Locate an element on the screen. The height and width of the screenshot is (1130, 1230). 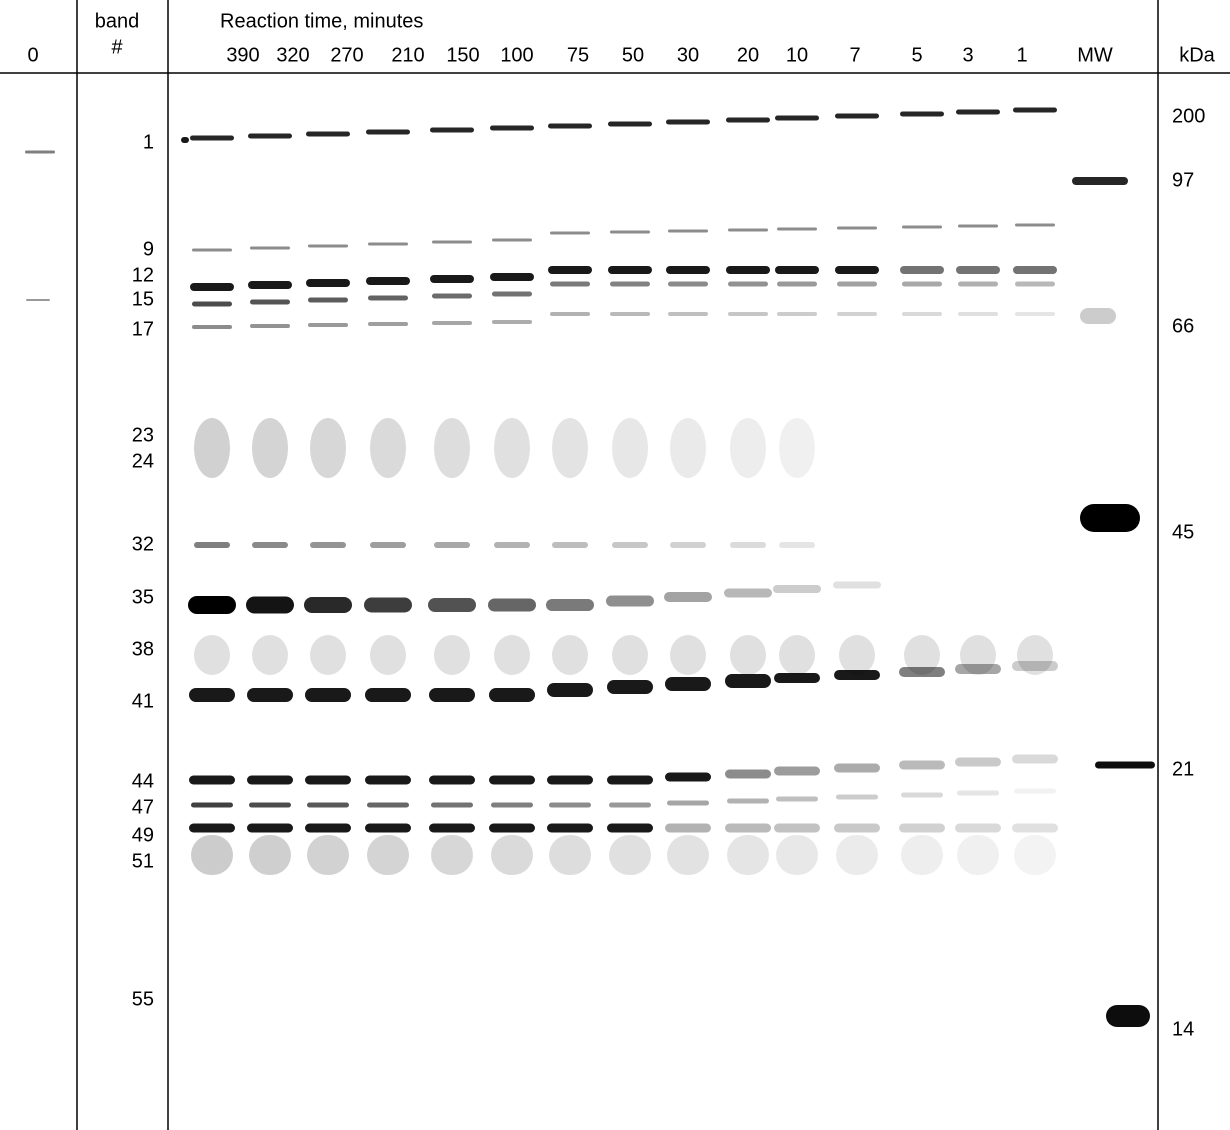
band-number: 44 is located at coordinates (143, 781).